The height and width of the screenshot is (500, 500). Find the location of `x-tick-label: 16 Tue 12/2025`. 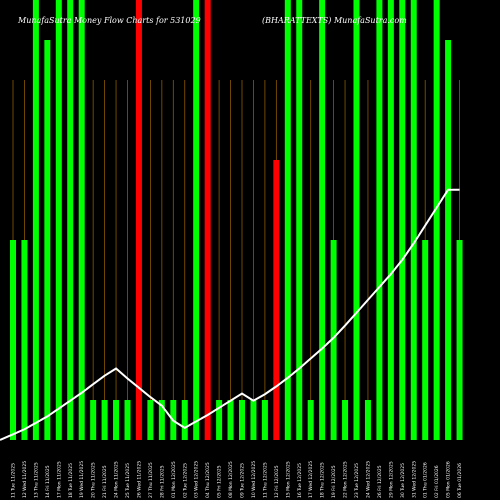

x-tick-label: 16 Tue 12/2025 is located at coordinates (300, 480).